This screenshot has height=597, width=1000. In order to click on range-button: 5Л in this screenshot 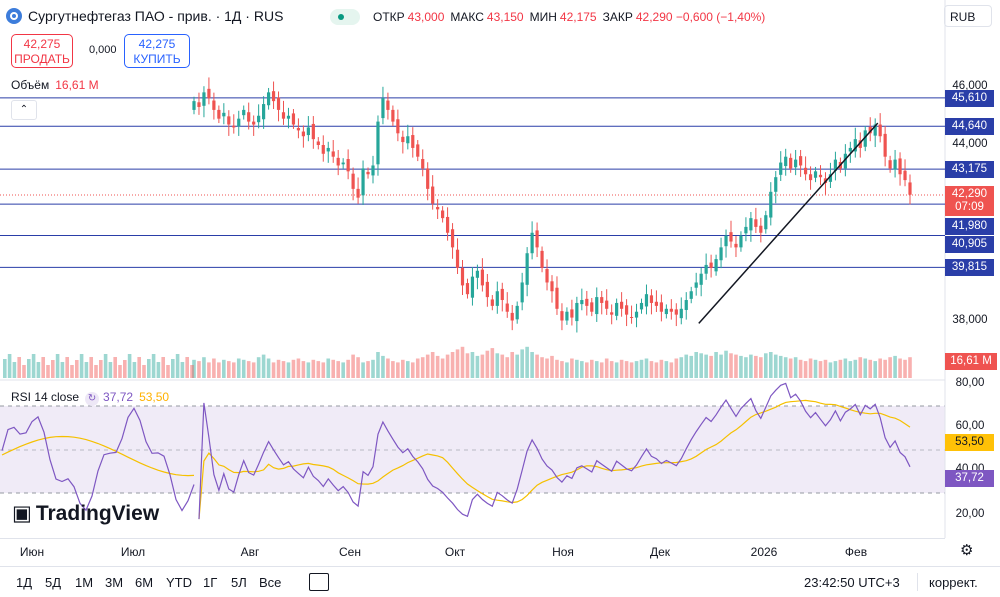, I will do `click(239, 582)`.